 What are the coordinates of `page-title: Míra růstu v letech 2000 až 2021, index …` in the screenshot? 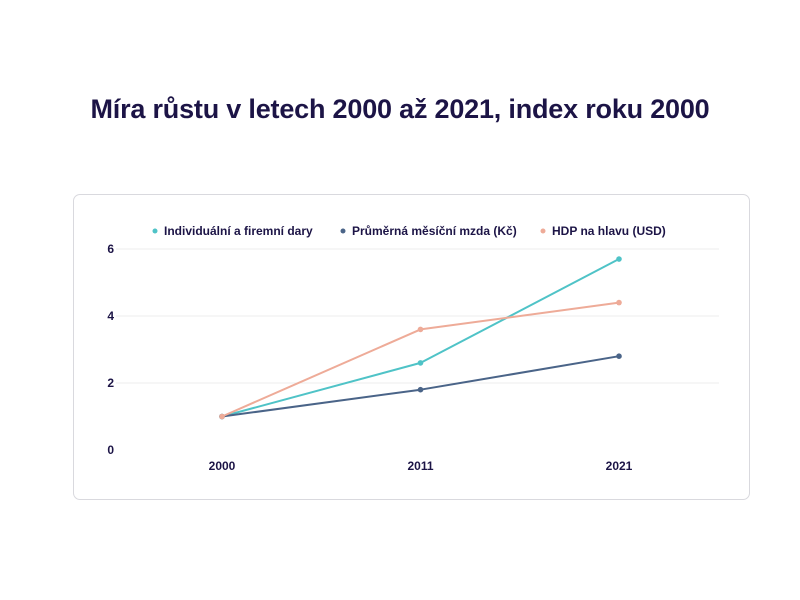 It's located at (400, 109).